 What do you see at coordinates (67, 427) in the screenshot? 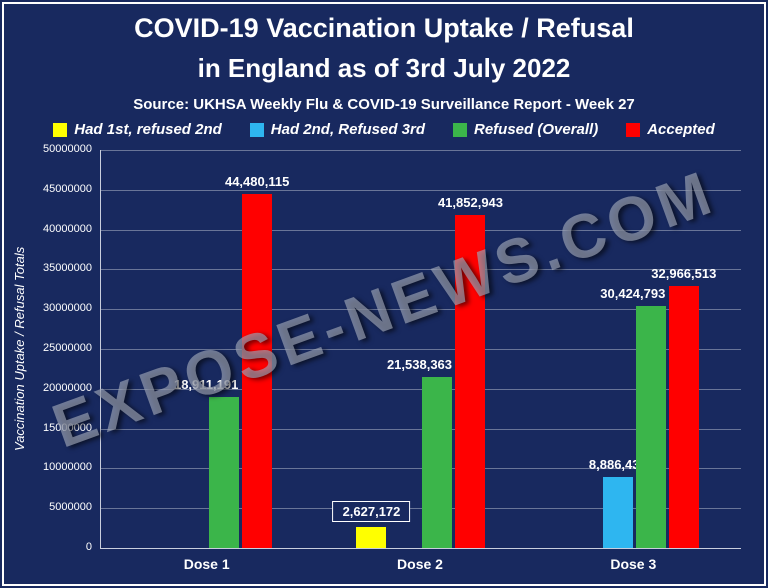
I see `y-tick-label: 15000000` at bounding box center [67, 427].